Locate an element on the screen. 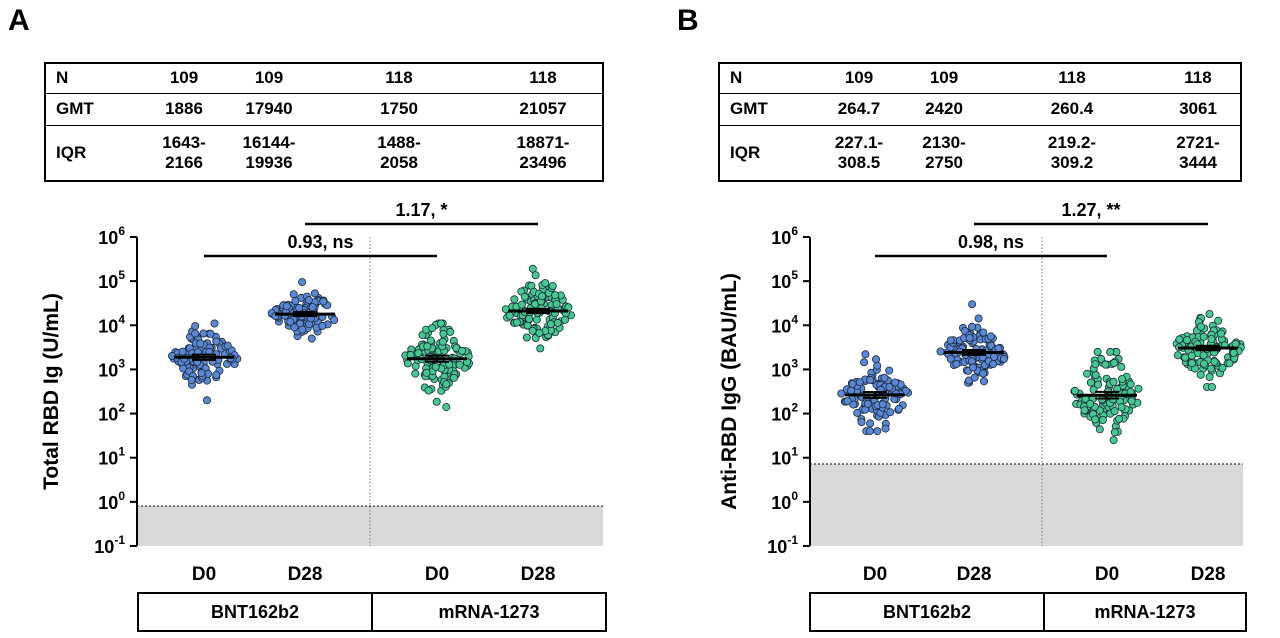 The height and width of the screenshot is (638, 1280). y-tick-label: 10¹ is located at coordinates (784, 457).